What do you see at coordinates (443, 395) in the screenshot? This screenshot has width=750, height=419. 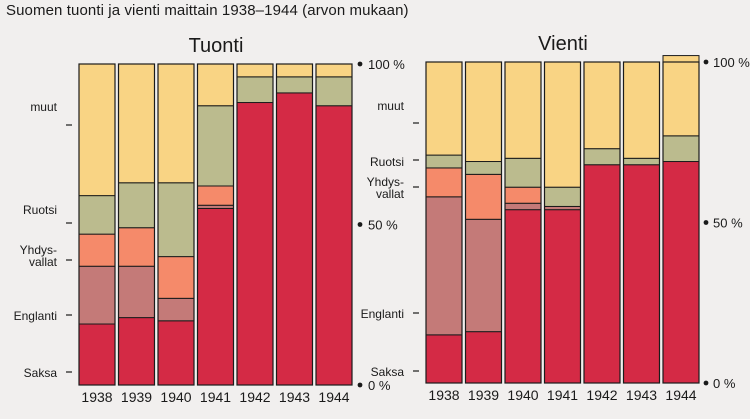 I see `x-tick-label: 1938` at bounding box center [443, 395].